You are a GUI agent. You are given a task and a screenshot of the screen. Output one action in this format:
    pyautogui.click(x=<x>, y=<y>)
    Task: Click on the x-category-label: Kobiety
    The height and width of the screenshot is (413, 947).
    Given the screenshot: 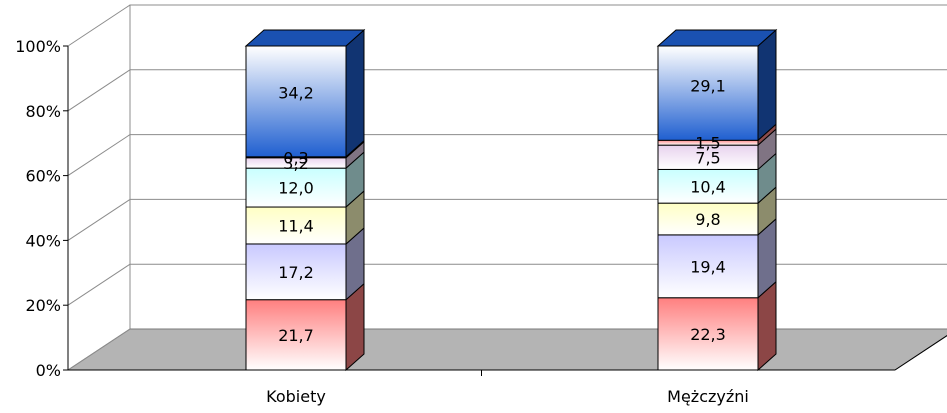 What is the action you would take?
    pyautogui.click(x=296, y=396)
    